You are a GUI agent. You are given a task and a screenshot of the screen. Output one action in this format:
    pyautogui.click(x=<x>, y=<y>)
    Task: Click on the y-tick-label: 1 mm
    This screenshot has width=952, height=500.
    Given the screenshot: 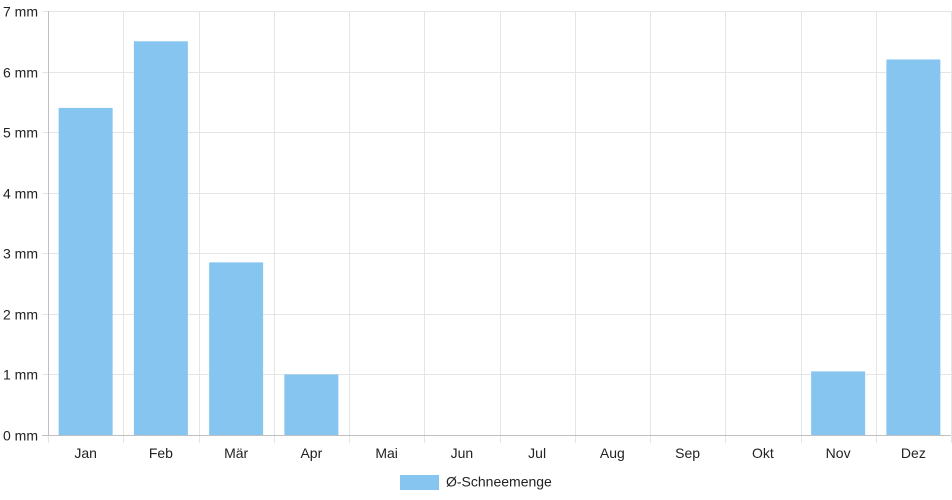 What is the action you would take?
    pyautogui.click(x=20, y=375)
    